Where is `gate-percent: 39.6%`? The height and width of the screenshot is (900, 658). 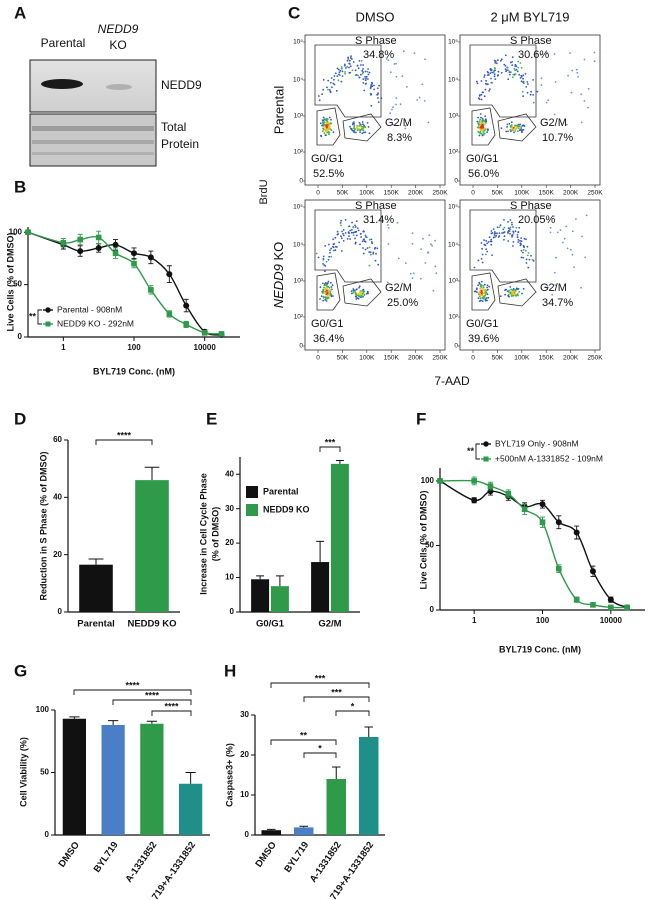 gate-percent: 39.6% is located at coordinates (483, 339).